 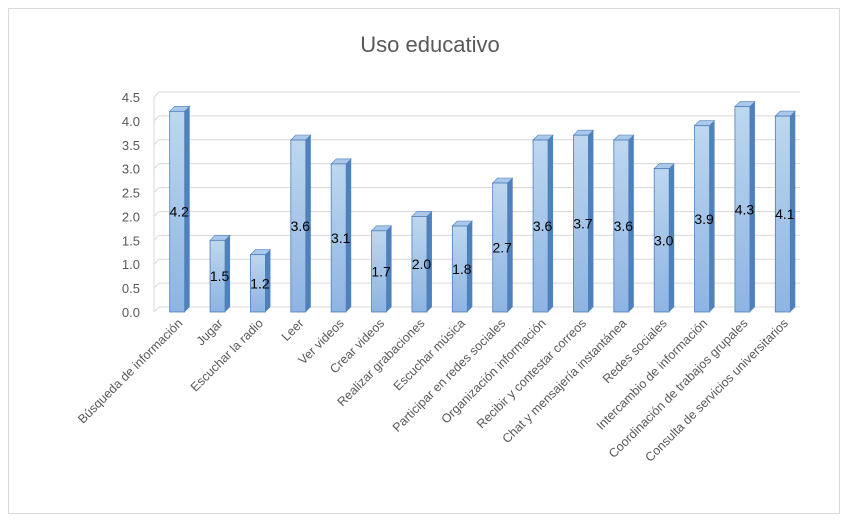 I want to click on data-label: 4.3, so click(x=745, y=209).